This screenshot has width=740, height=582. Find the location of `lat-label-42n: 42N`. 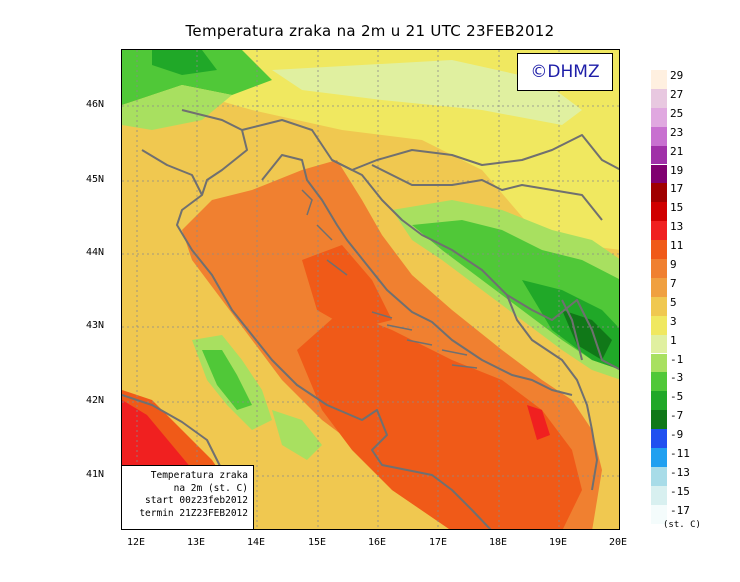

lat-label-42n: 42N is located at coordinates (95, 400).